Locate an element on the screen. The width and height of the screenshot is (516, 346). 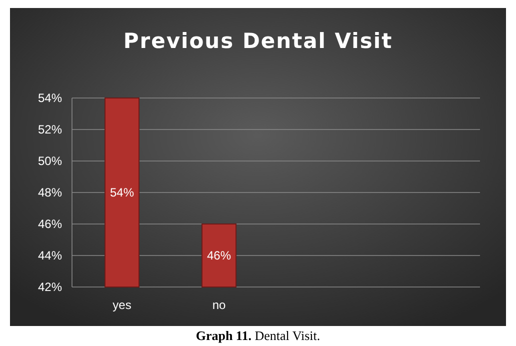
chart-title: Previous Dental Visit is located at coordinates (258, 41).